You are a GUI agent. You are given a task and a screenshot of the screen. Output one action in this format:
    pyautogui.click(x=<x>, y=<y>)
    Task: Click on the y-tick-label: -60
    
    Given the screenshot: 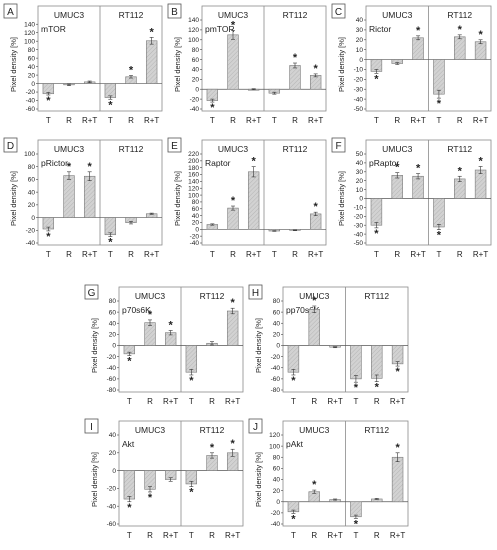 What is the action you would take?
    pyautogui.click(x=112, y=379)
    